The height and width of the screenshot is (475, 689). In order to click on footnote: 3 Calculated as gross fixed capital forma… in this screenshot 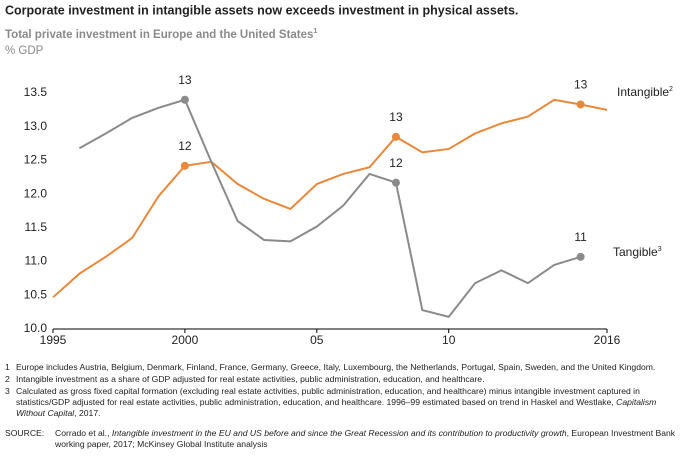, I will do `click(343, 402)`.